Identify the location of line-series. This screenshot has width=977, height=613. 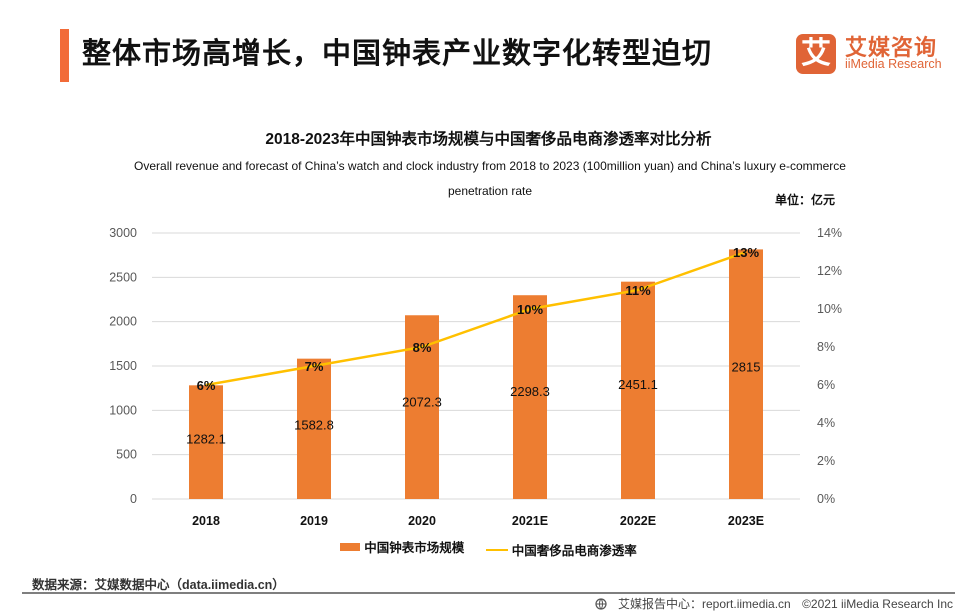
(476, 318).